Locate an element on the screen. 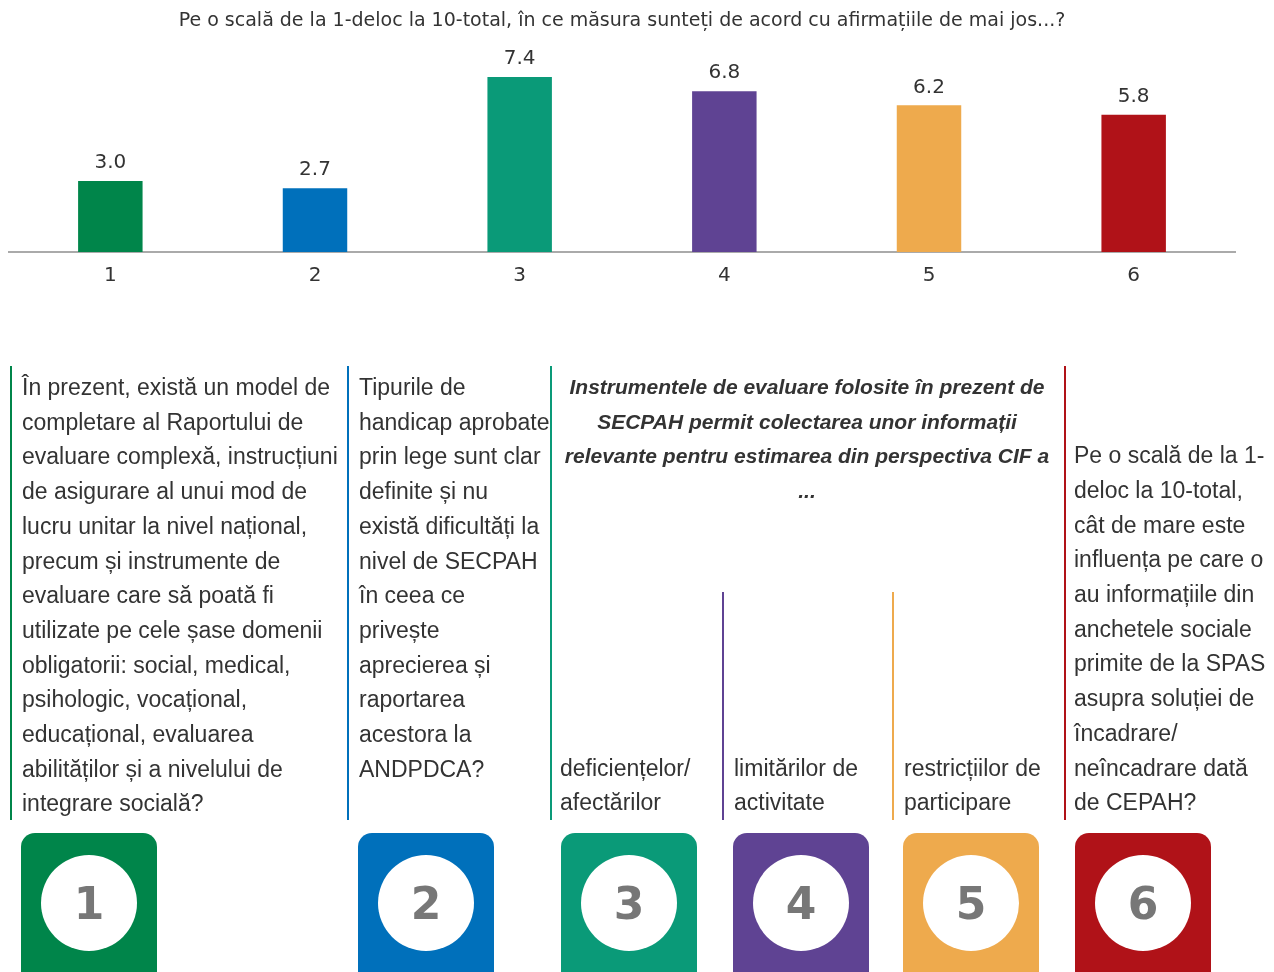  x-tick-label: 6 is located at coordinates (1134, 274).